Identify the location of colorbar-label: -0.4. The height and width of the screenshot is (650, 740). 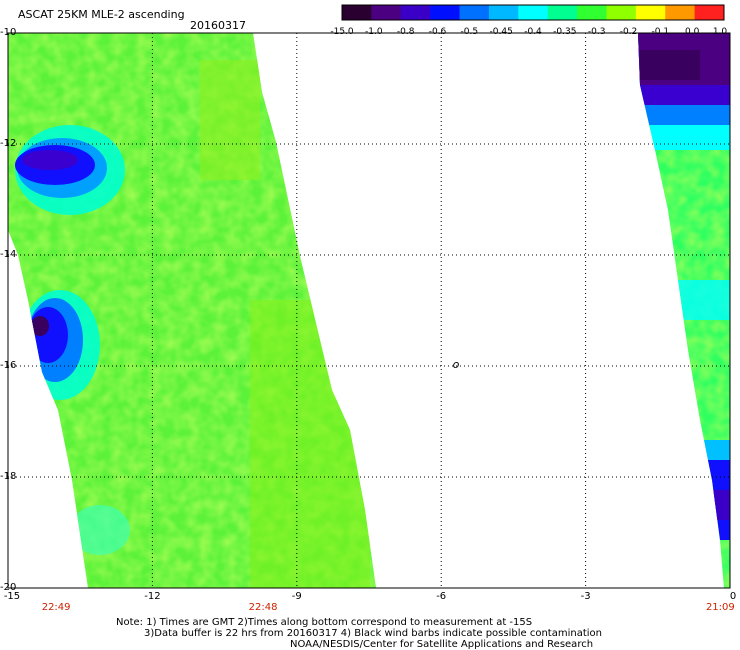
(533, 32).